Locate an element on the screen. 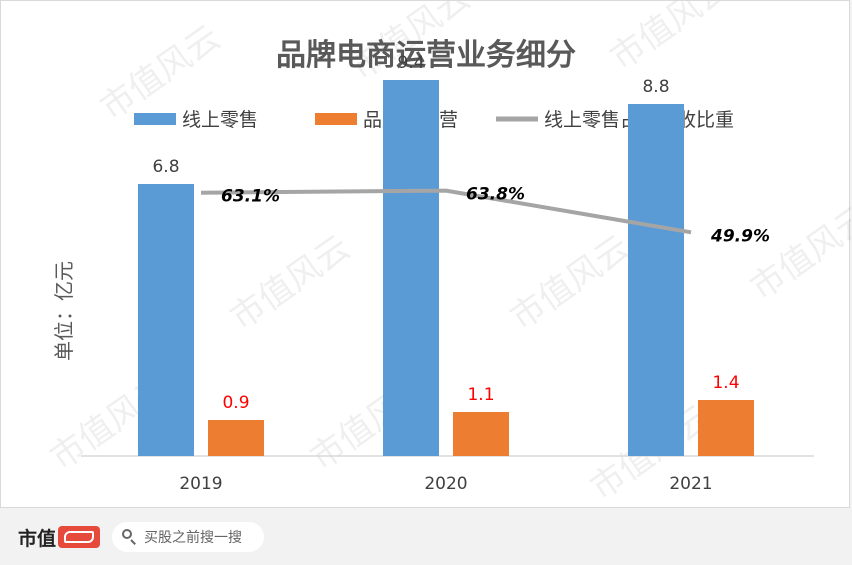  brand-mark-icon is located at coordinates (79, 537).